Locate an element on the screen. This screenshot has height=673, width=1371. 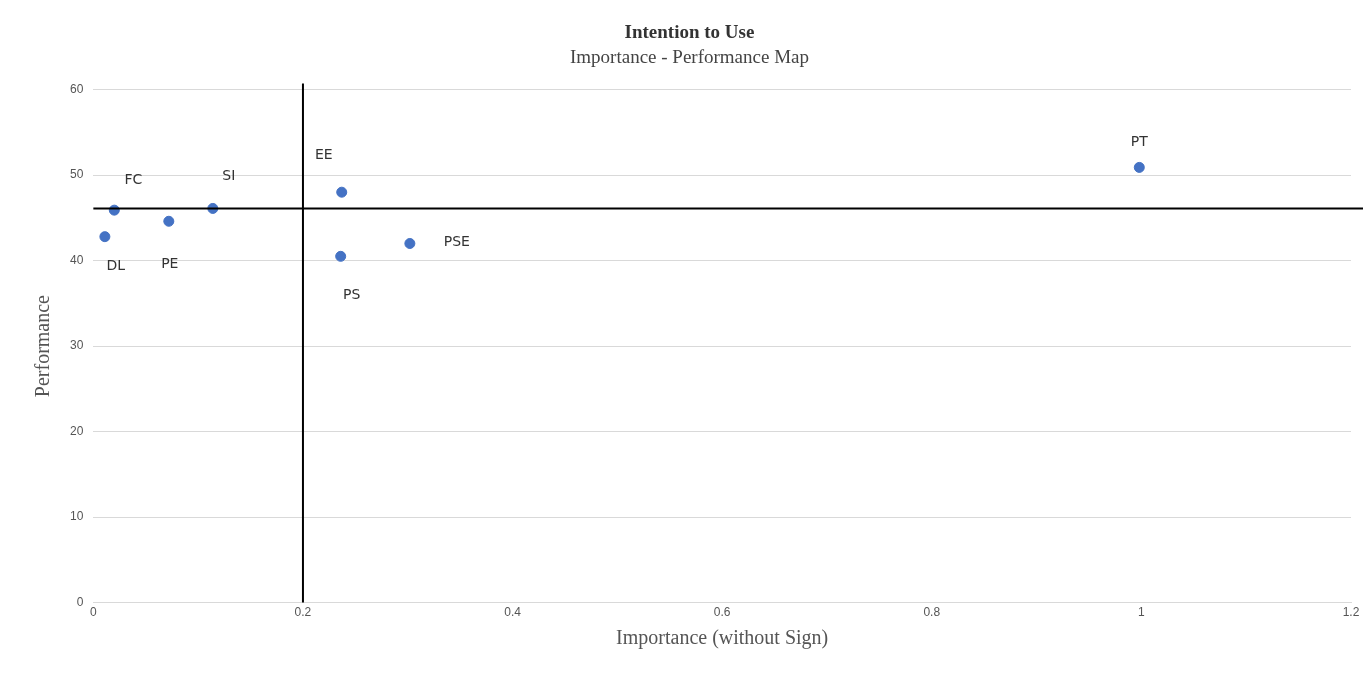
annotation: PSE is located at coordinates (456, 241).